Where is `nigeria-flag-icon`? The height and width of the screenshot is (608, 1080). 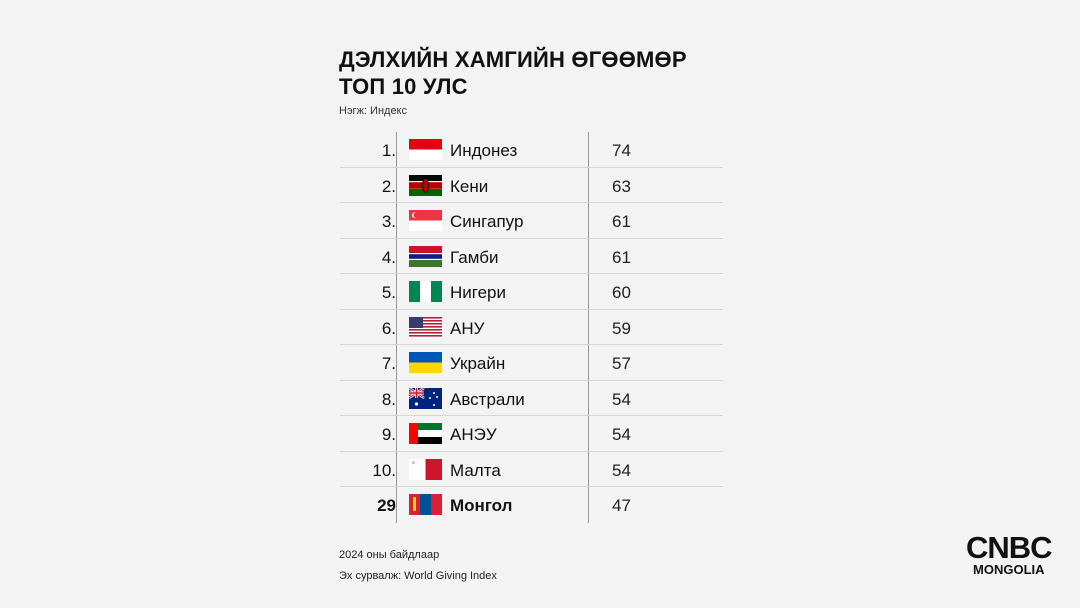 nigeria-flag-icon is located at coordinates (425, 291).